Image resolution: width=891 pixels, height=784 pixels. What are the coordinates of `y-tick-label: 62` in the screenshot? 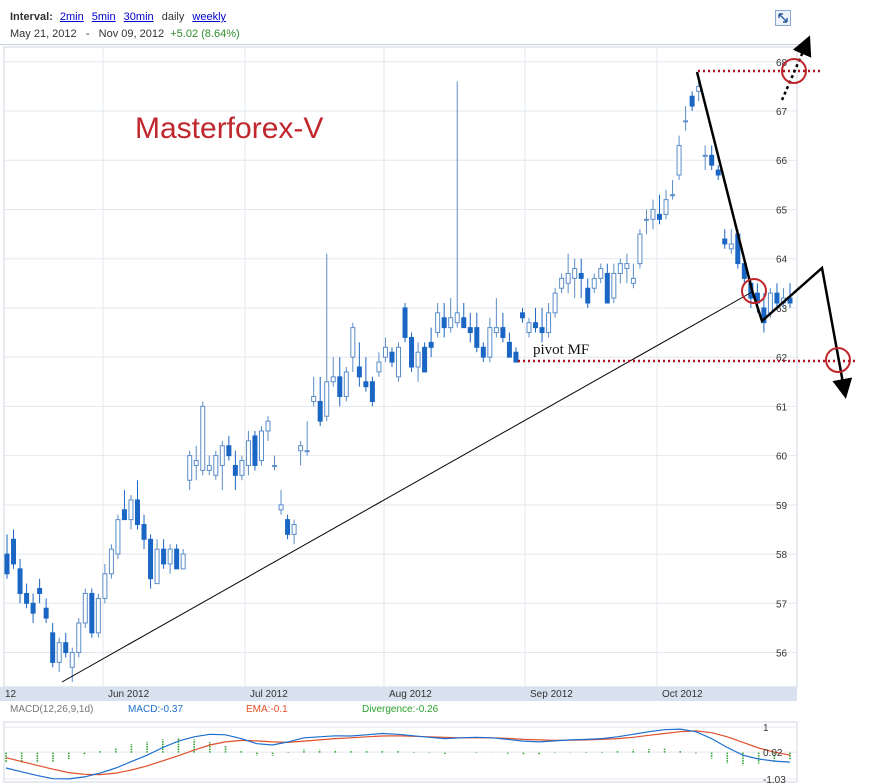 It's located at (782, 358).